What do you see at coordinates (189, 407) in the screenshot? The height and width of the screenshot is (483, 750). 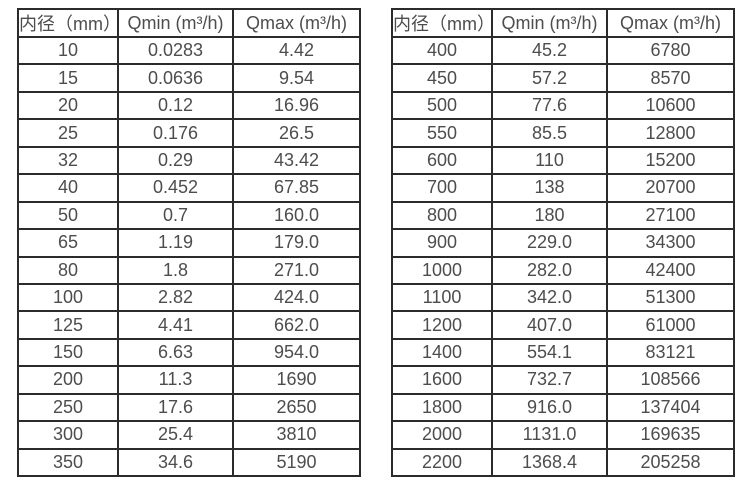 I see `table-row: 250 17.6 2650` at bounding box center [189, 407].